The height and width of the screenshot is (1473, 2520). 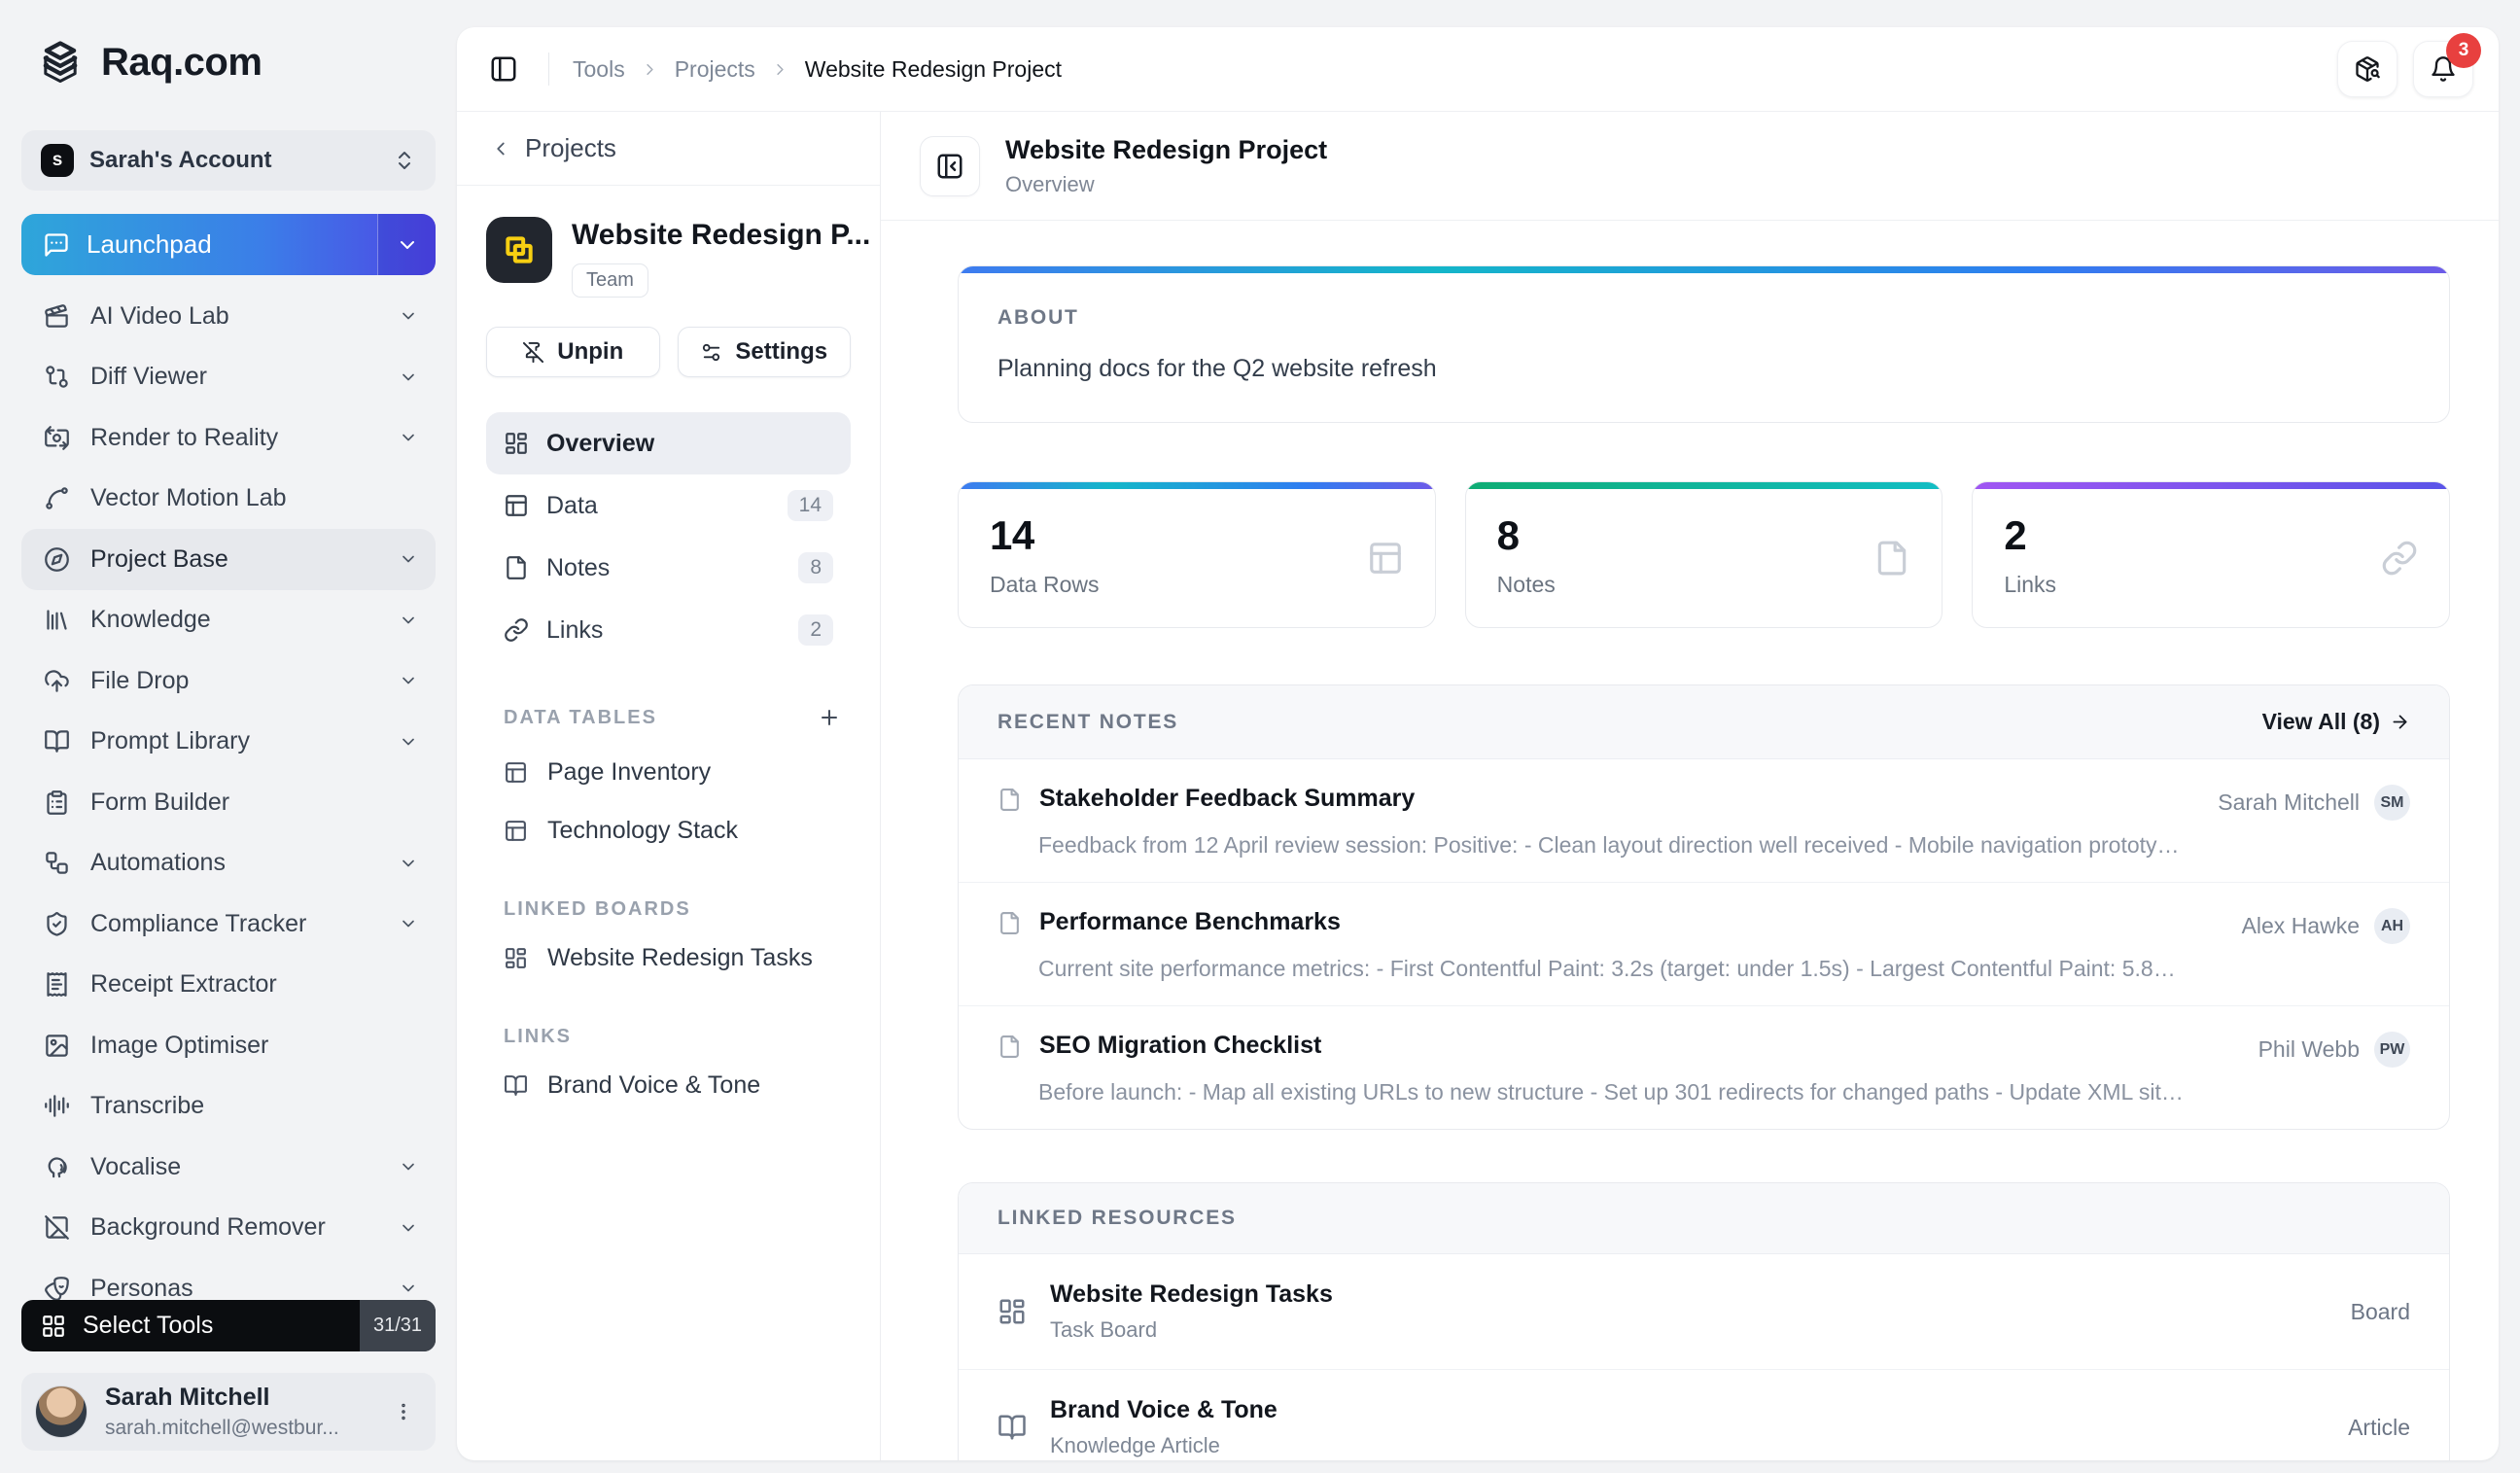 What do you see at coordinates (516, 505) in the screenshot?
I see `table-icon` at bounding box center [516, 505].